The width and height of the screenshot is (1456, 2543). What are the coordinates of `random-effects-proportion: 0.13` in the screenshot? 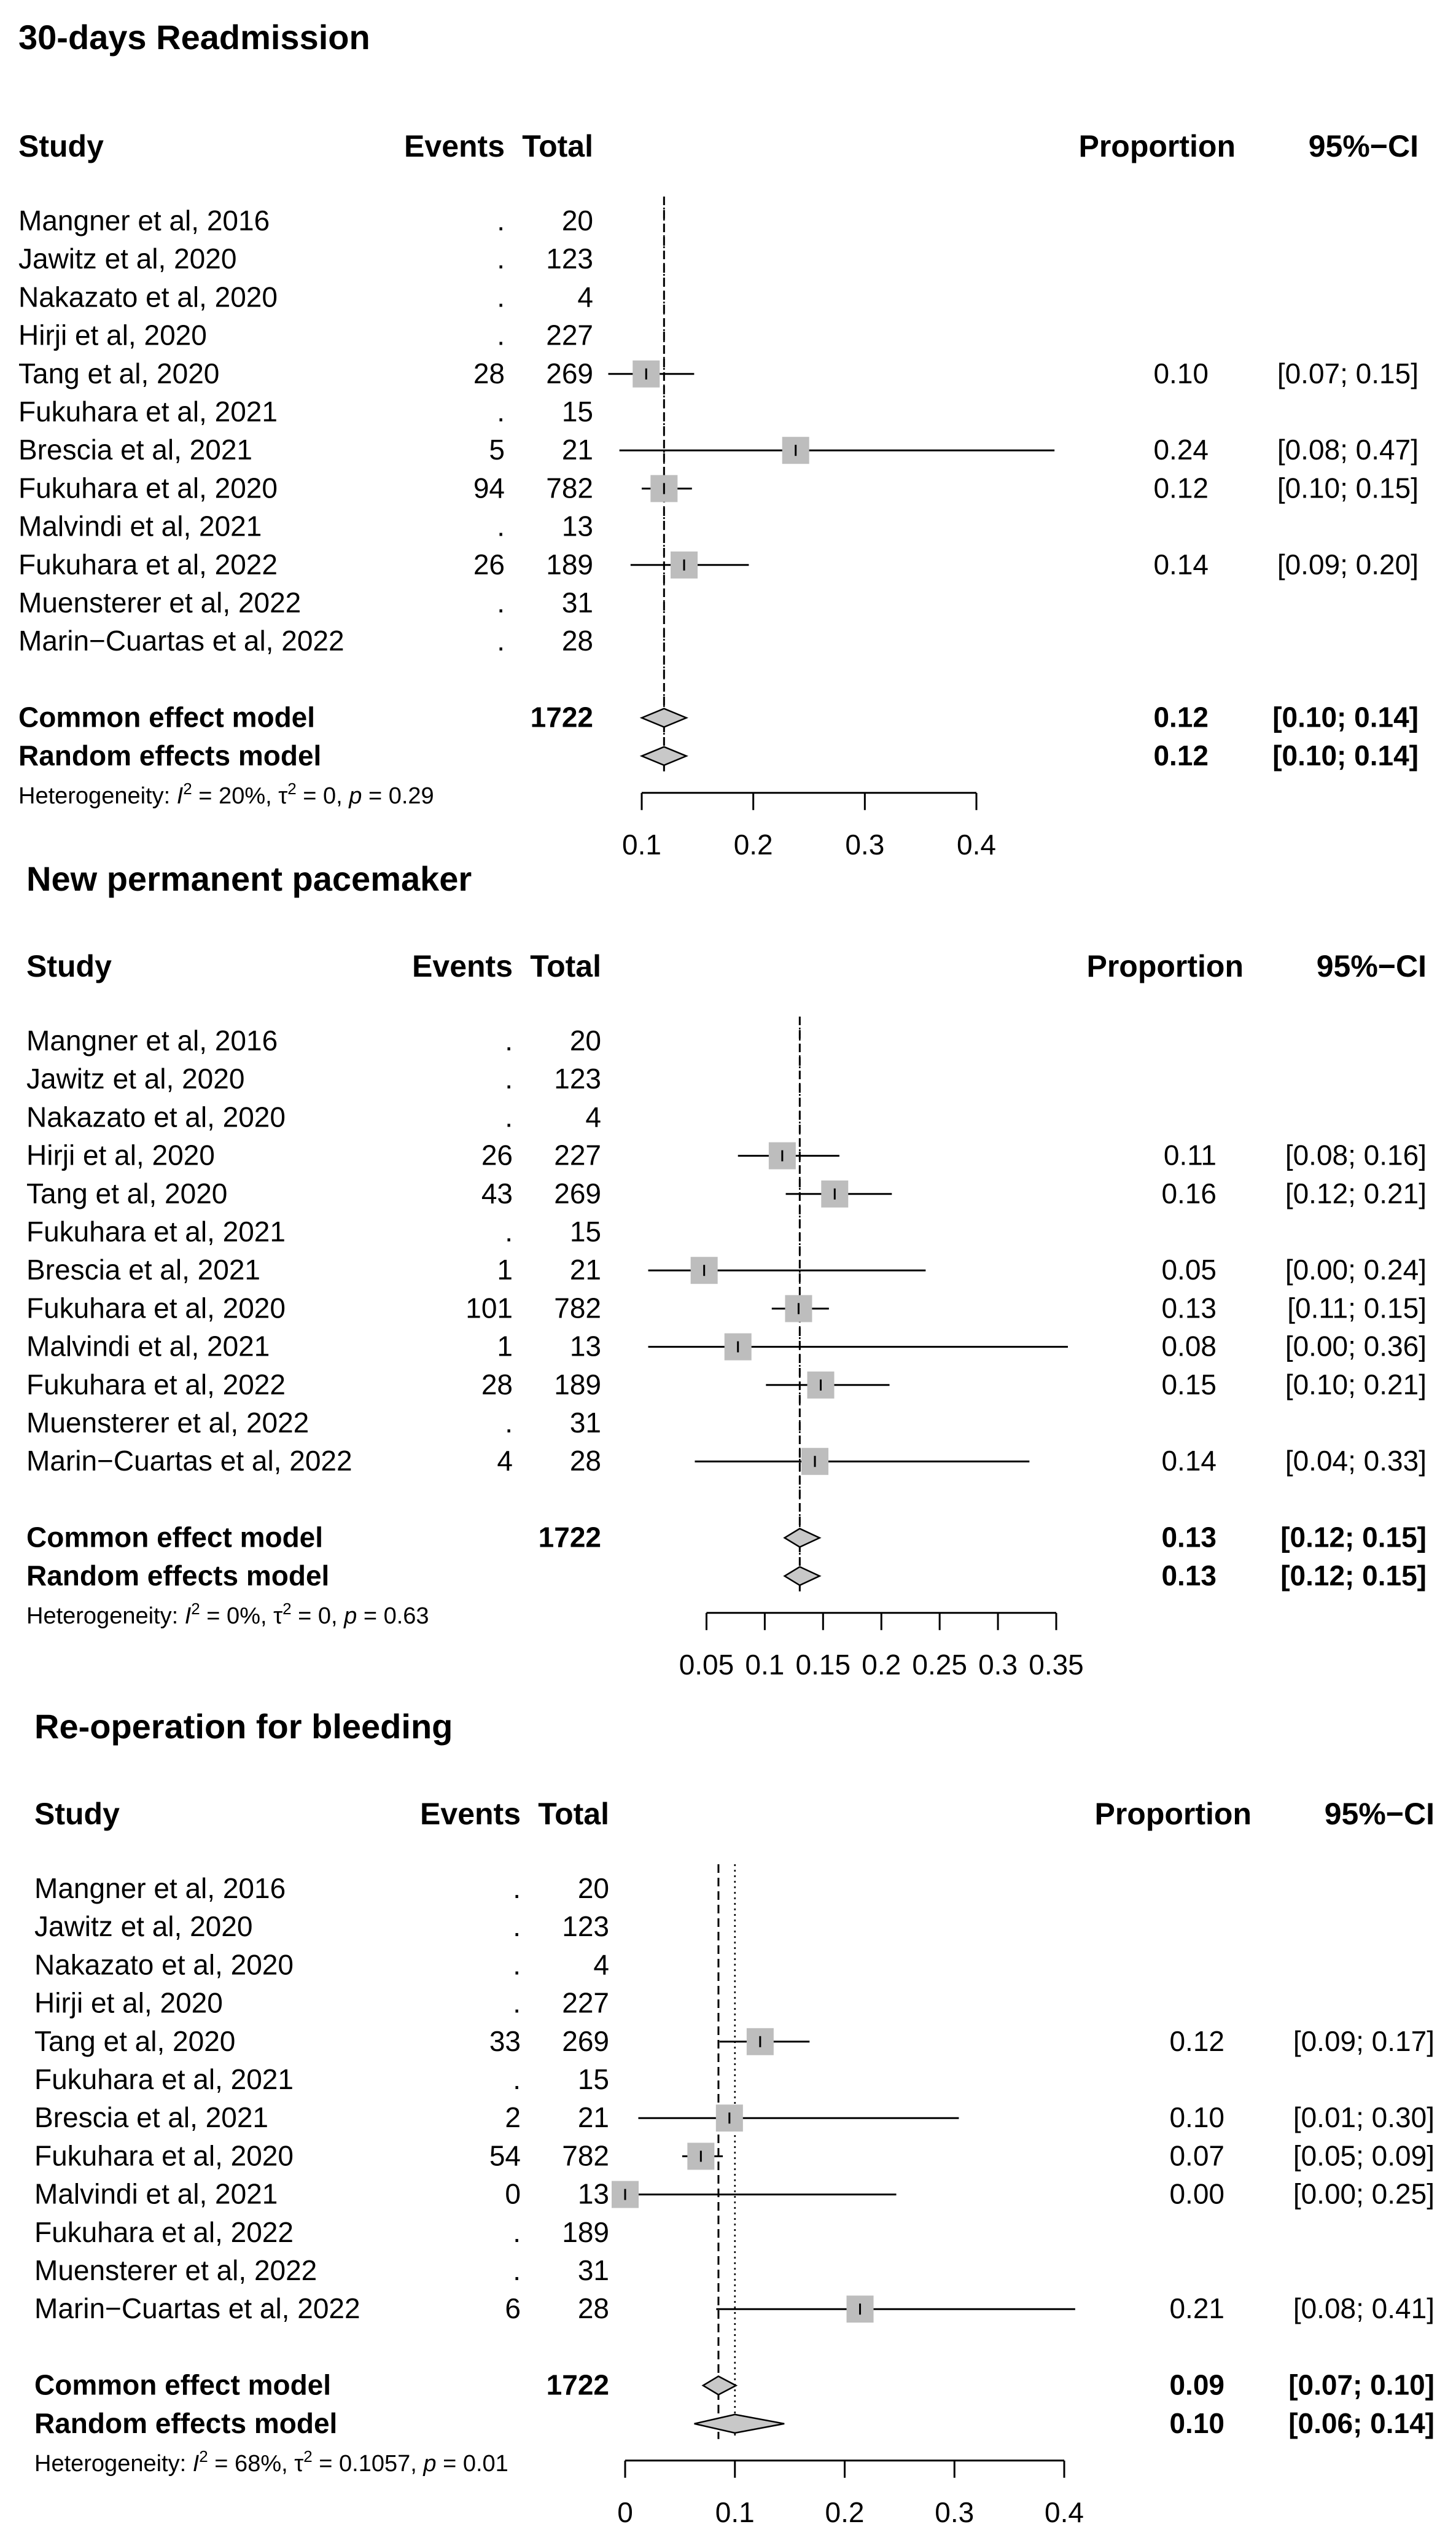 It's located at (1189, 1576).